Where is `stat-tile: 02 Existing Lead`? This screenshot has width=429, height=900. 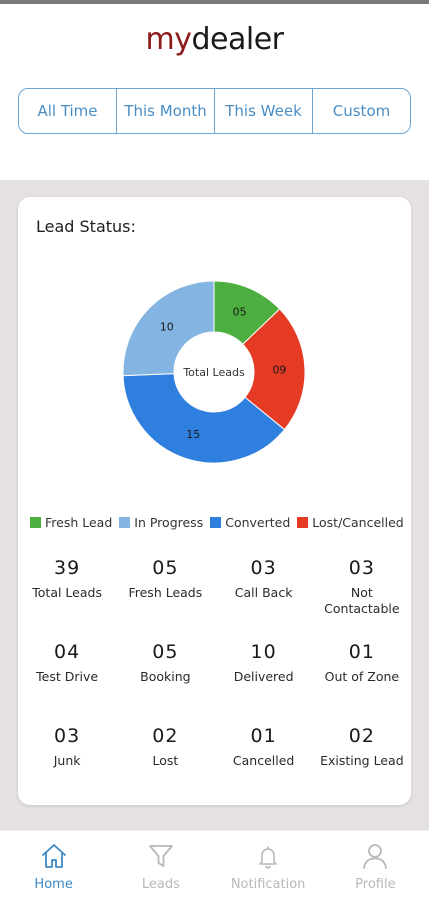
stat-tile: 02 Existing Lead is located at coordinates (362, 765).